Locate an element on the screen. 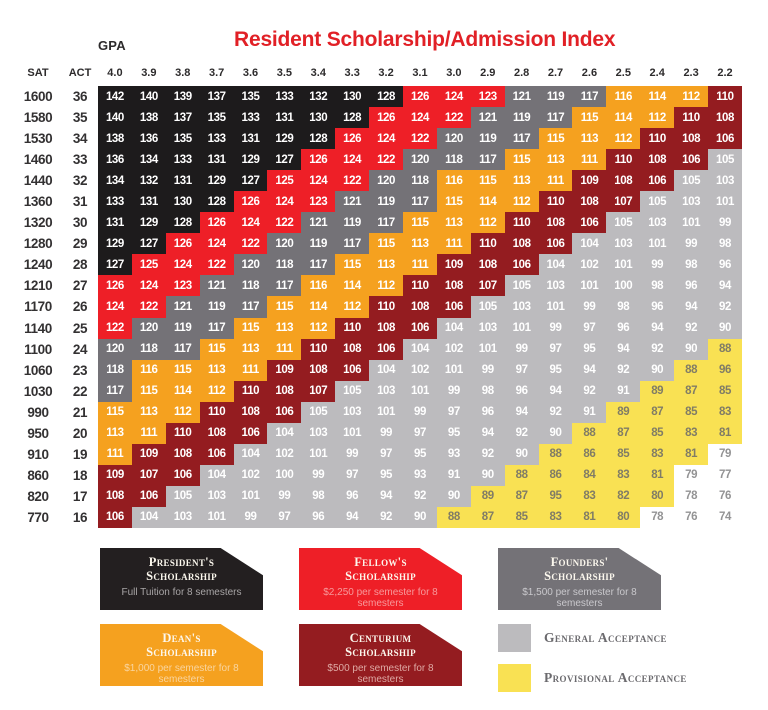  index-cell-presidents-scholarship: 136 is located at coordinates (148, 139).